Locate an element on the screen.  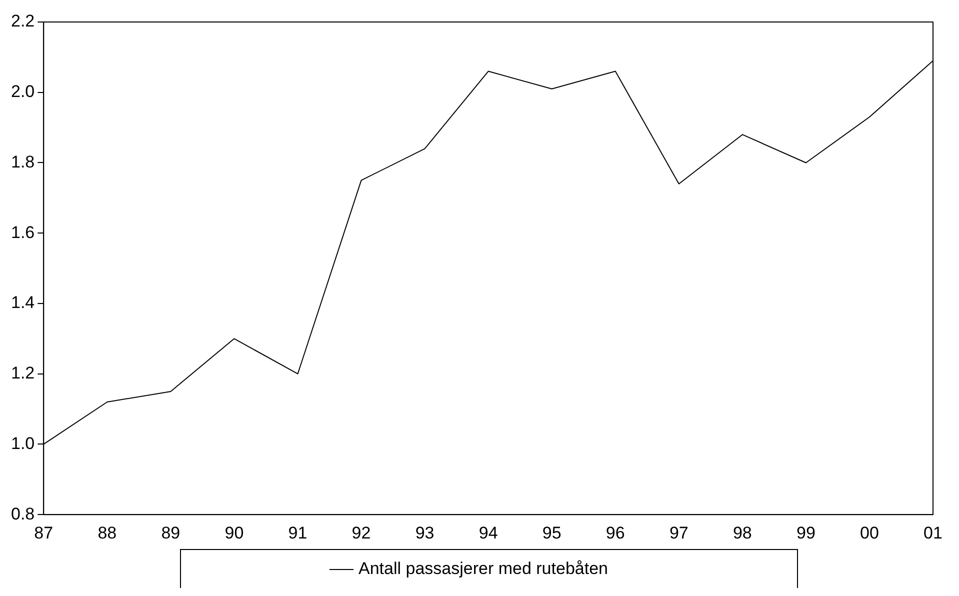
x-tick-label: 99 is located at coordinates (806, 532).